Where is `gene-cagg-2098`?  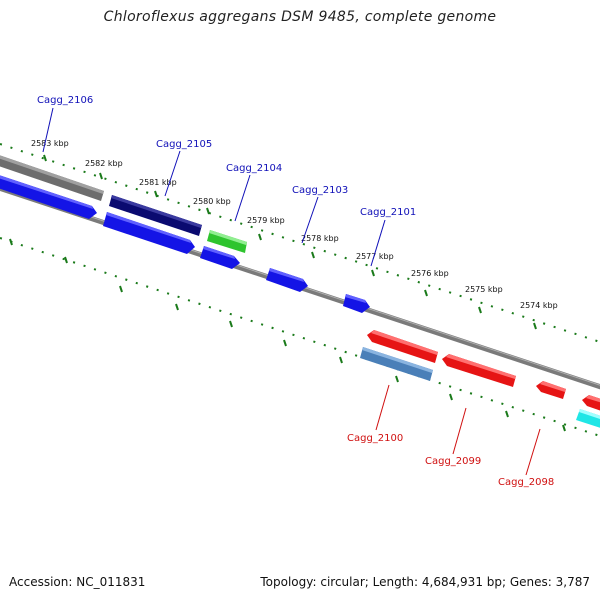
gene-cagg-2098 is located at coordinates (551, 390).